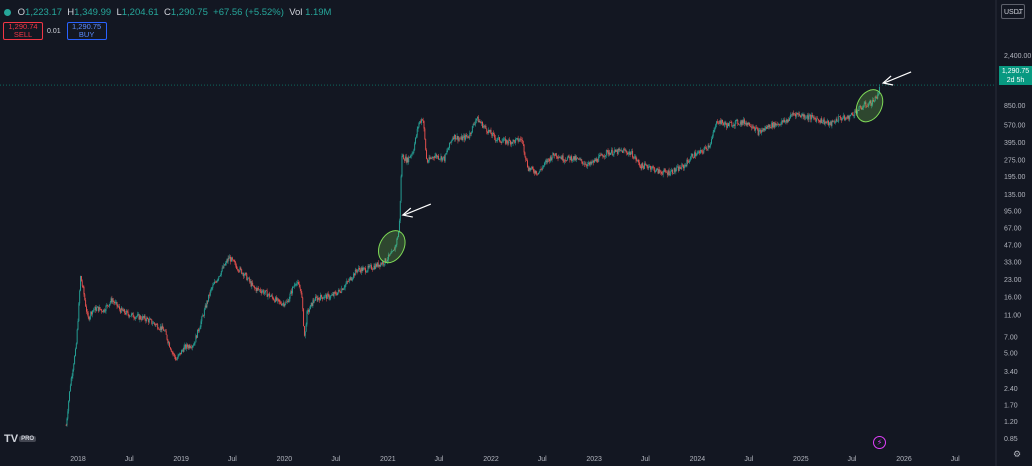 This screenshot has width=1032, height=466. Describe the element at coordinates (955, 459) in the screenshot. I see `x-tick-label: Jul` at that location.